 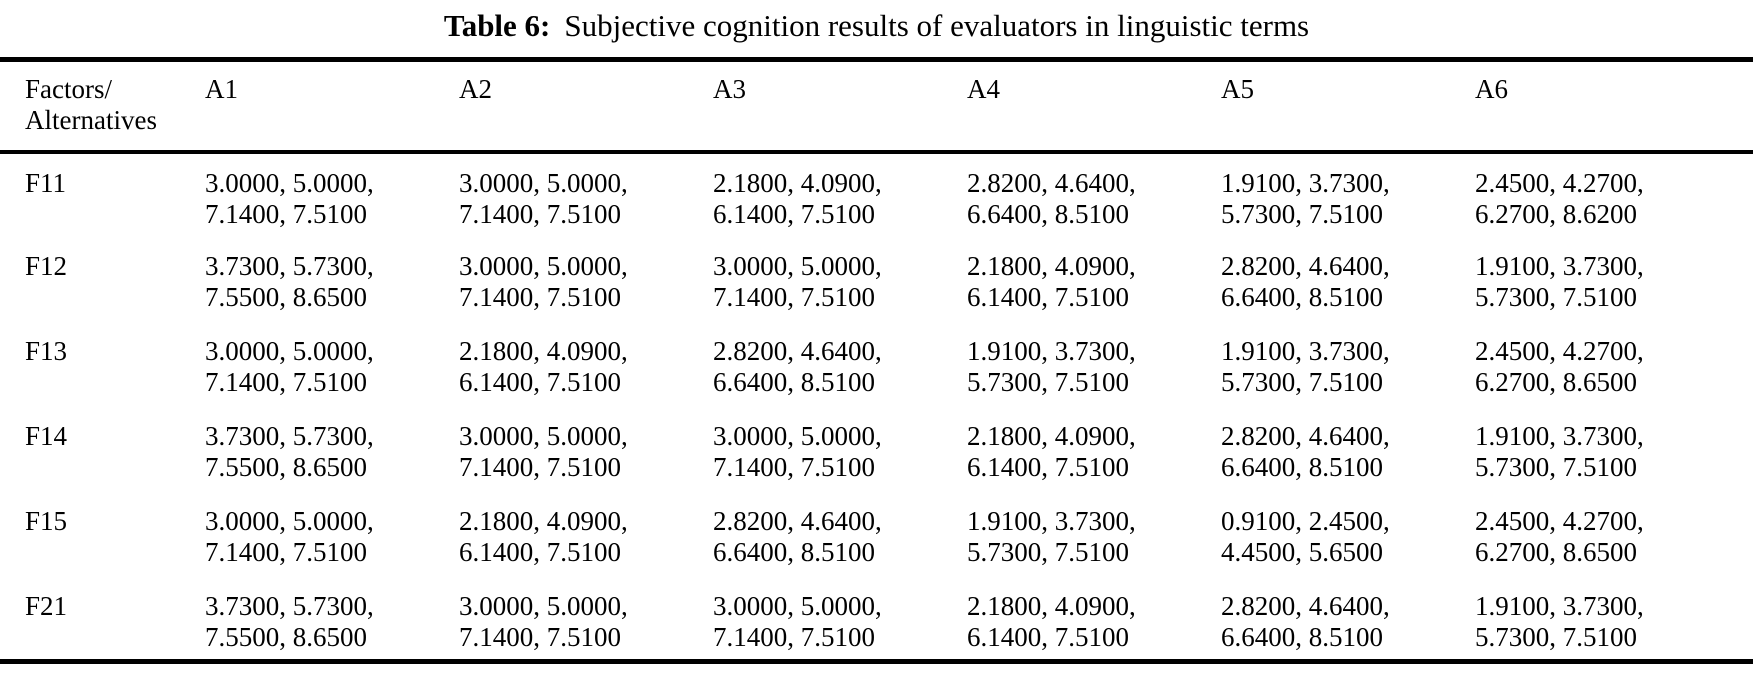 I want to click on cell-line: 6.2700, 8.6200, so click(x=1556, y=213).